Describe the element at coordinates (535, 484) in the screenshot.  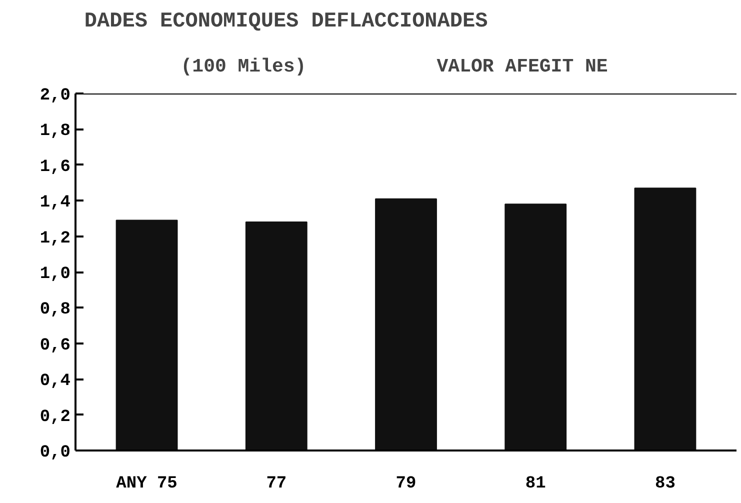
I see `x-tick-label: 81` at that location.